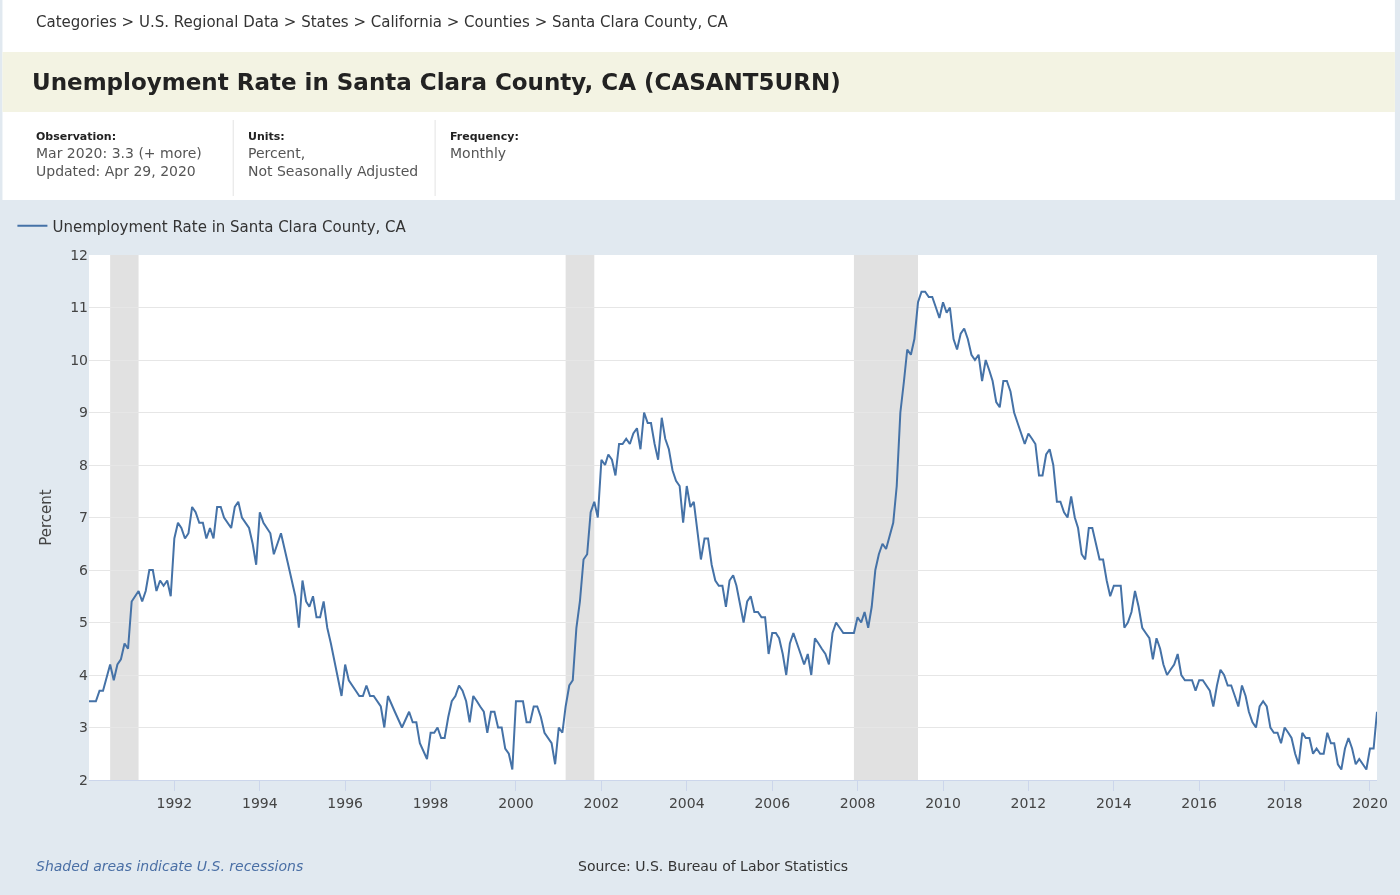  Describe the element at coordinates (713, 866) in the screenshot. I see `source-note: Source: U.S. Bureau of Labor Statistics` at that location.